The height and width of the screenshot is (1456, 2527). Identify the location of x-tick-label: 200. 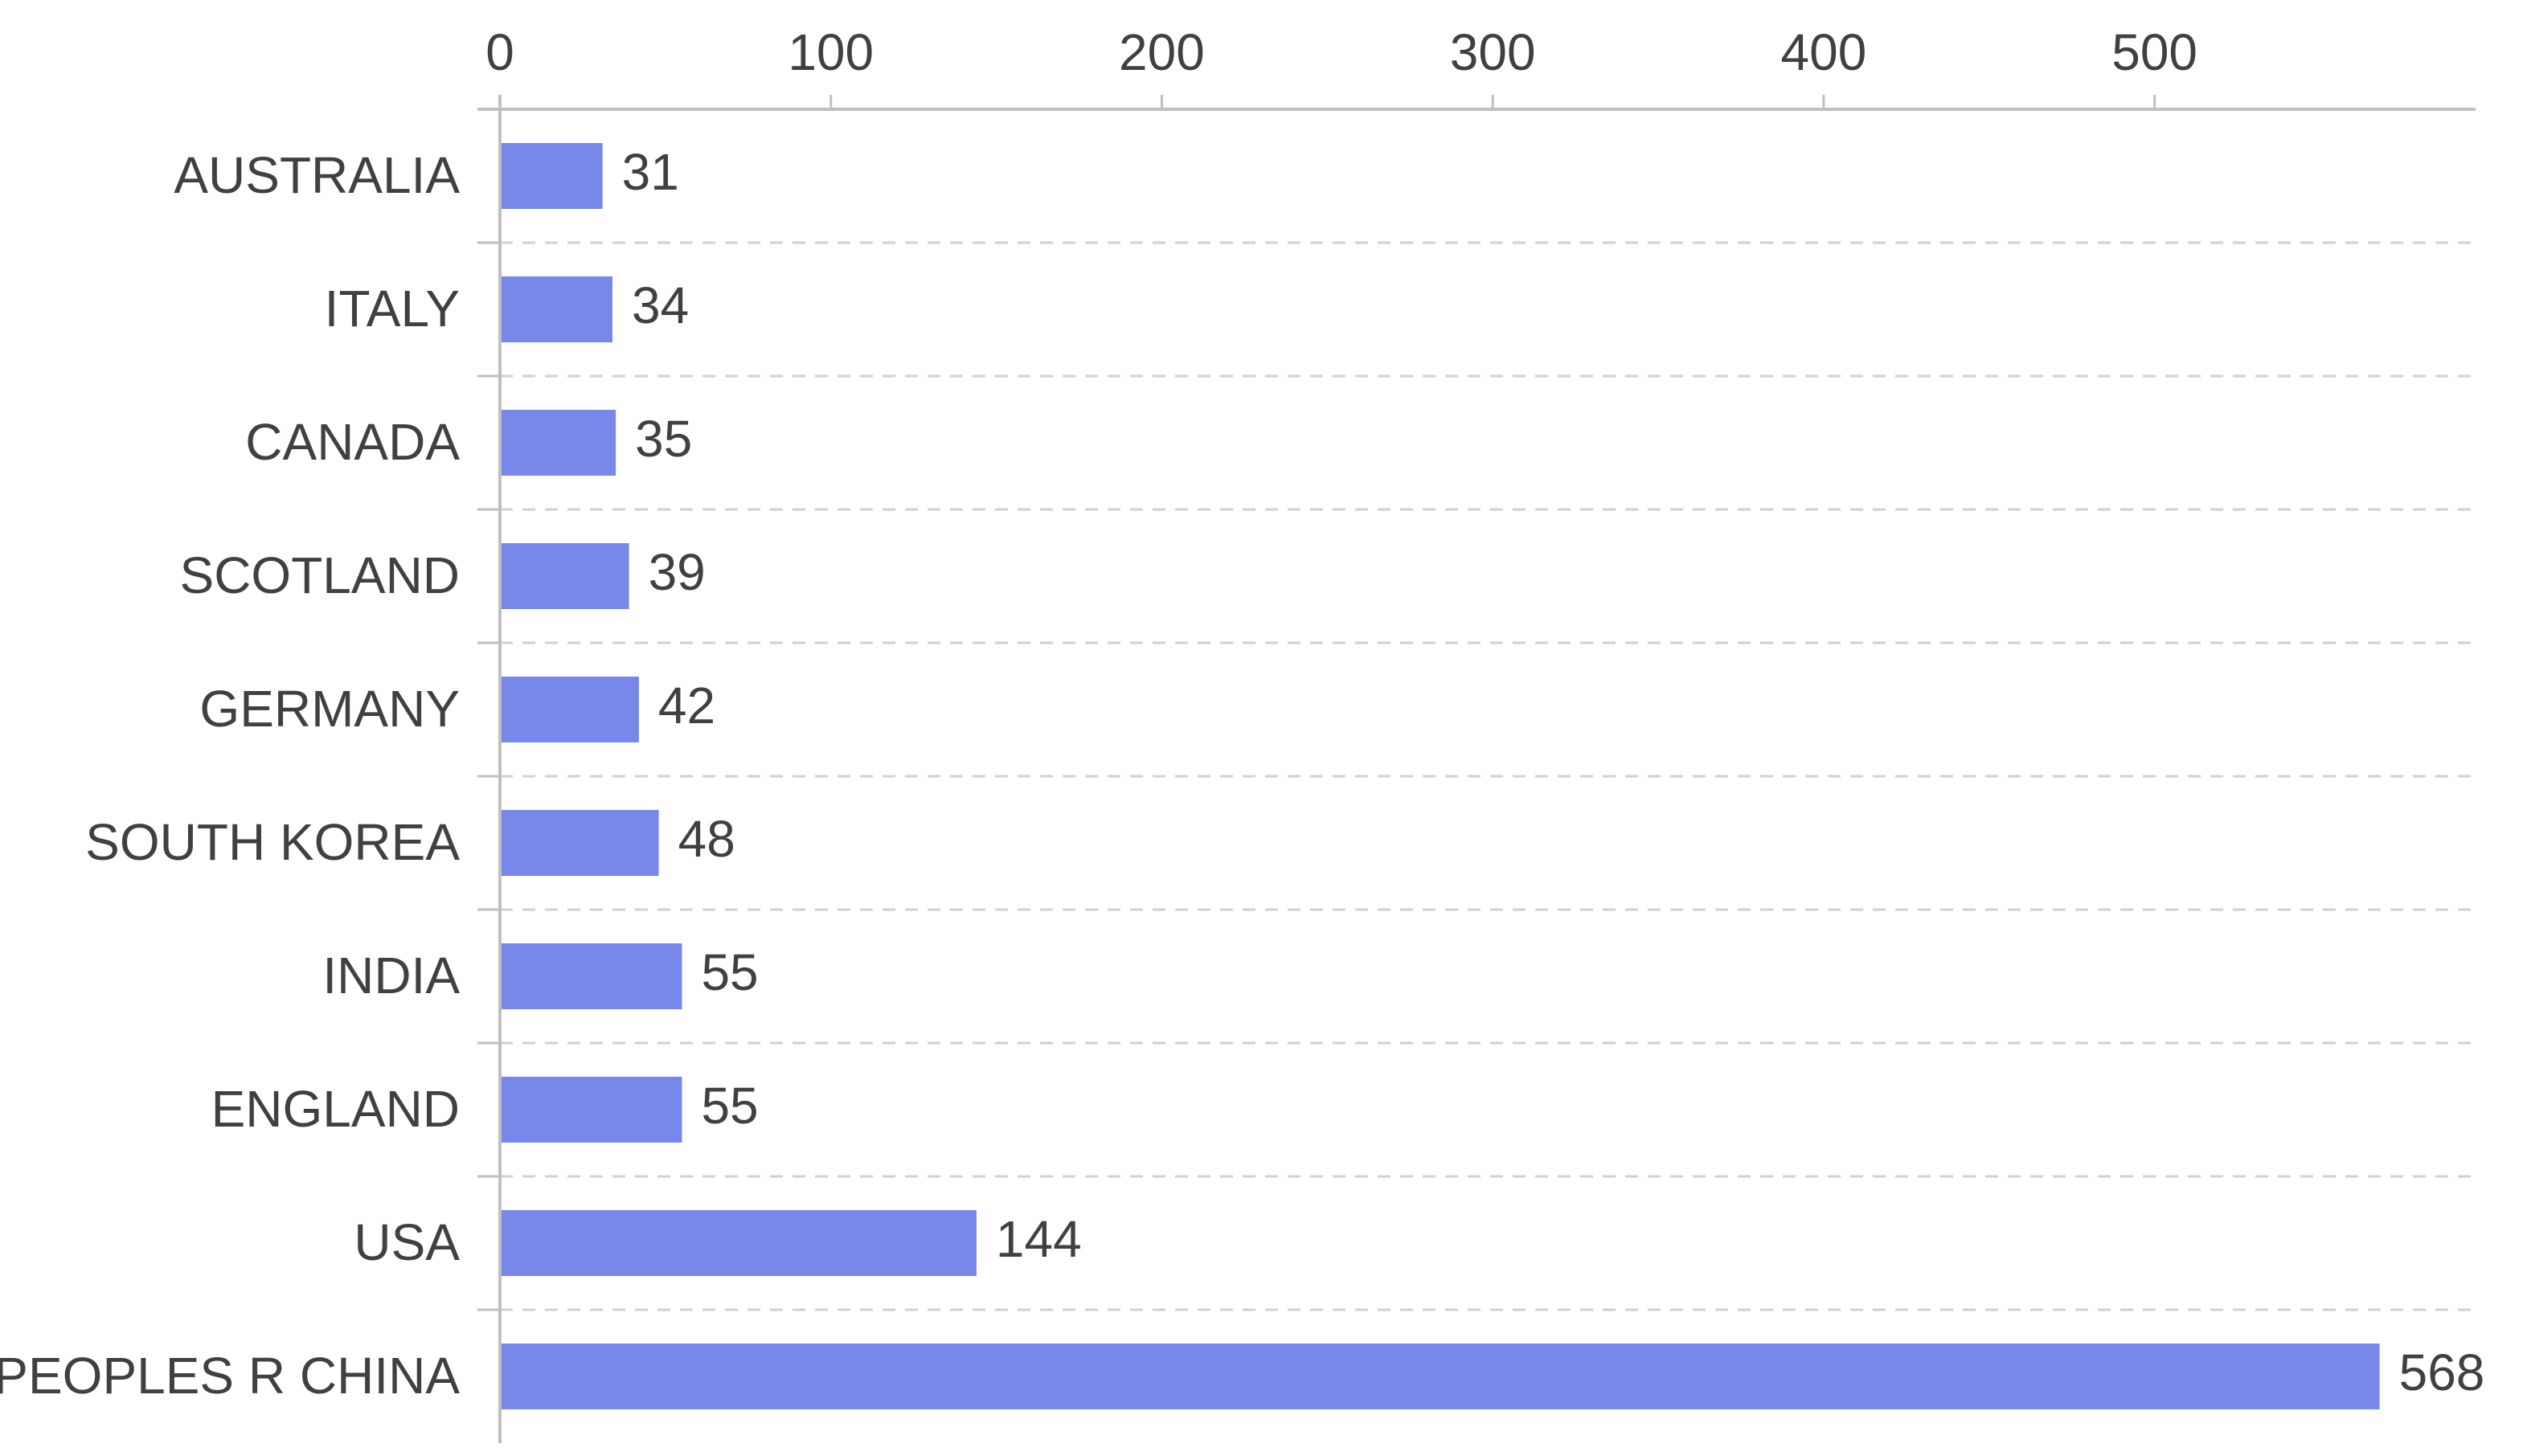
(1162, 52).